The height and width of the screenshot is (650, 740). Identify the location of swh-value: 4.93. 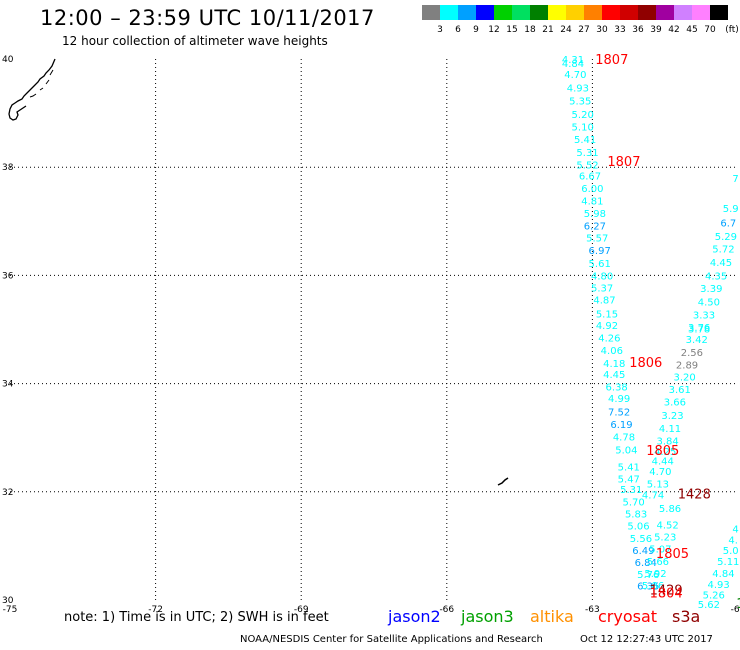
(578, 89).